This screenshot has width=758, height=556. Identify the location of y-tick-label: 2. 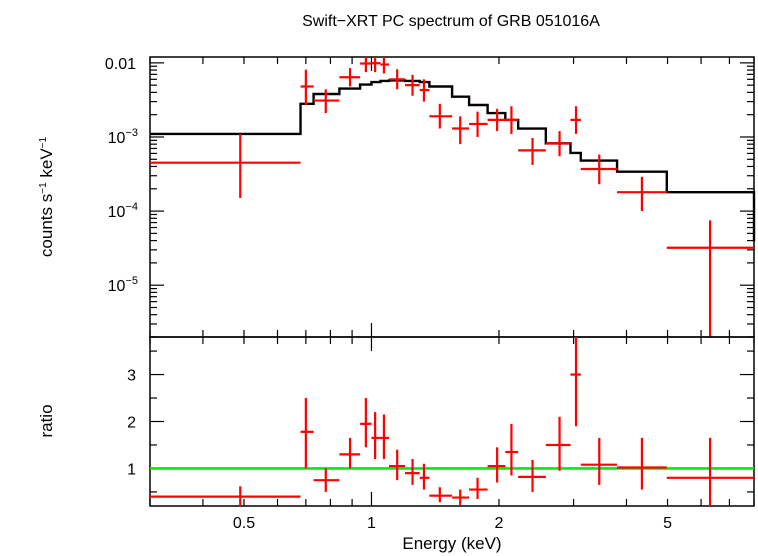
(131, 423).